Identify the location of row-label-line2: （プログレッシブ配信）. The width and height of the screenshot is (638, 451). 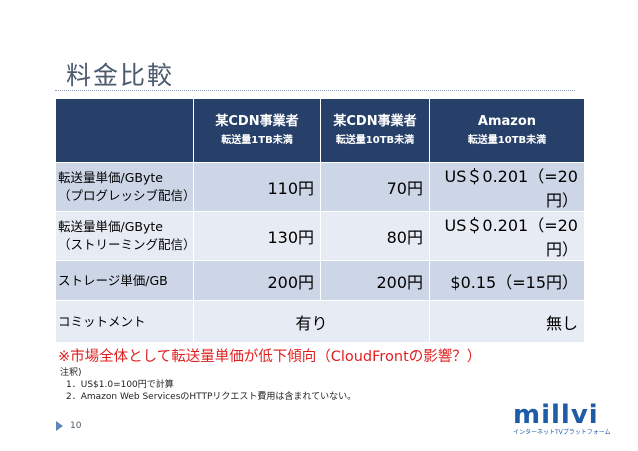
(127, 195).